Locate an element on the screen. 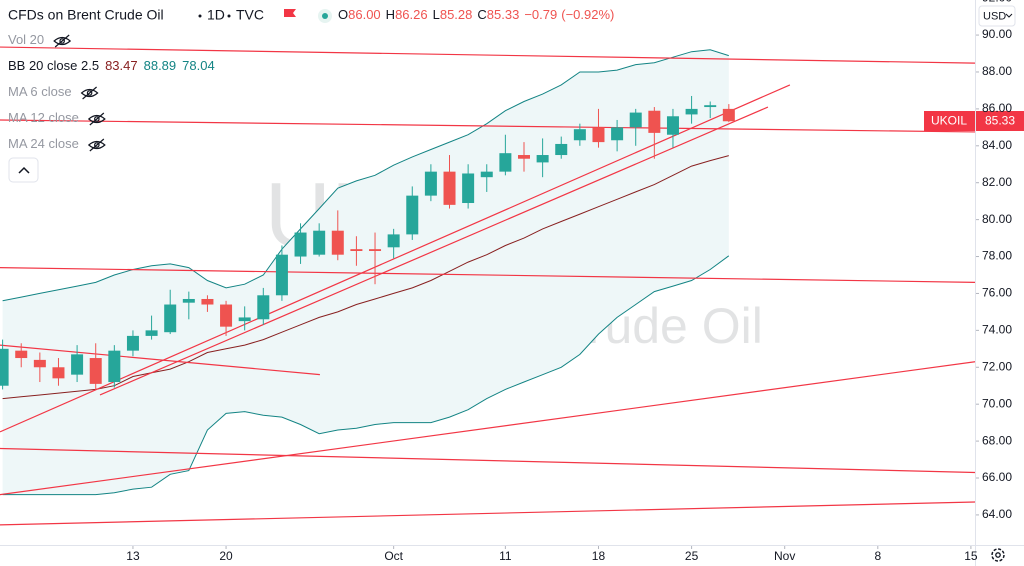 This screenshot has width=1024, height=566. settings-icon is located at coordinates (998, 555).